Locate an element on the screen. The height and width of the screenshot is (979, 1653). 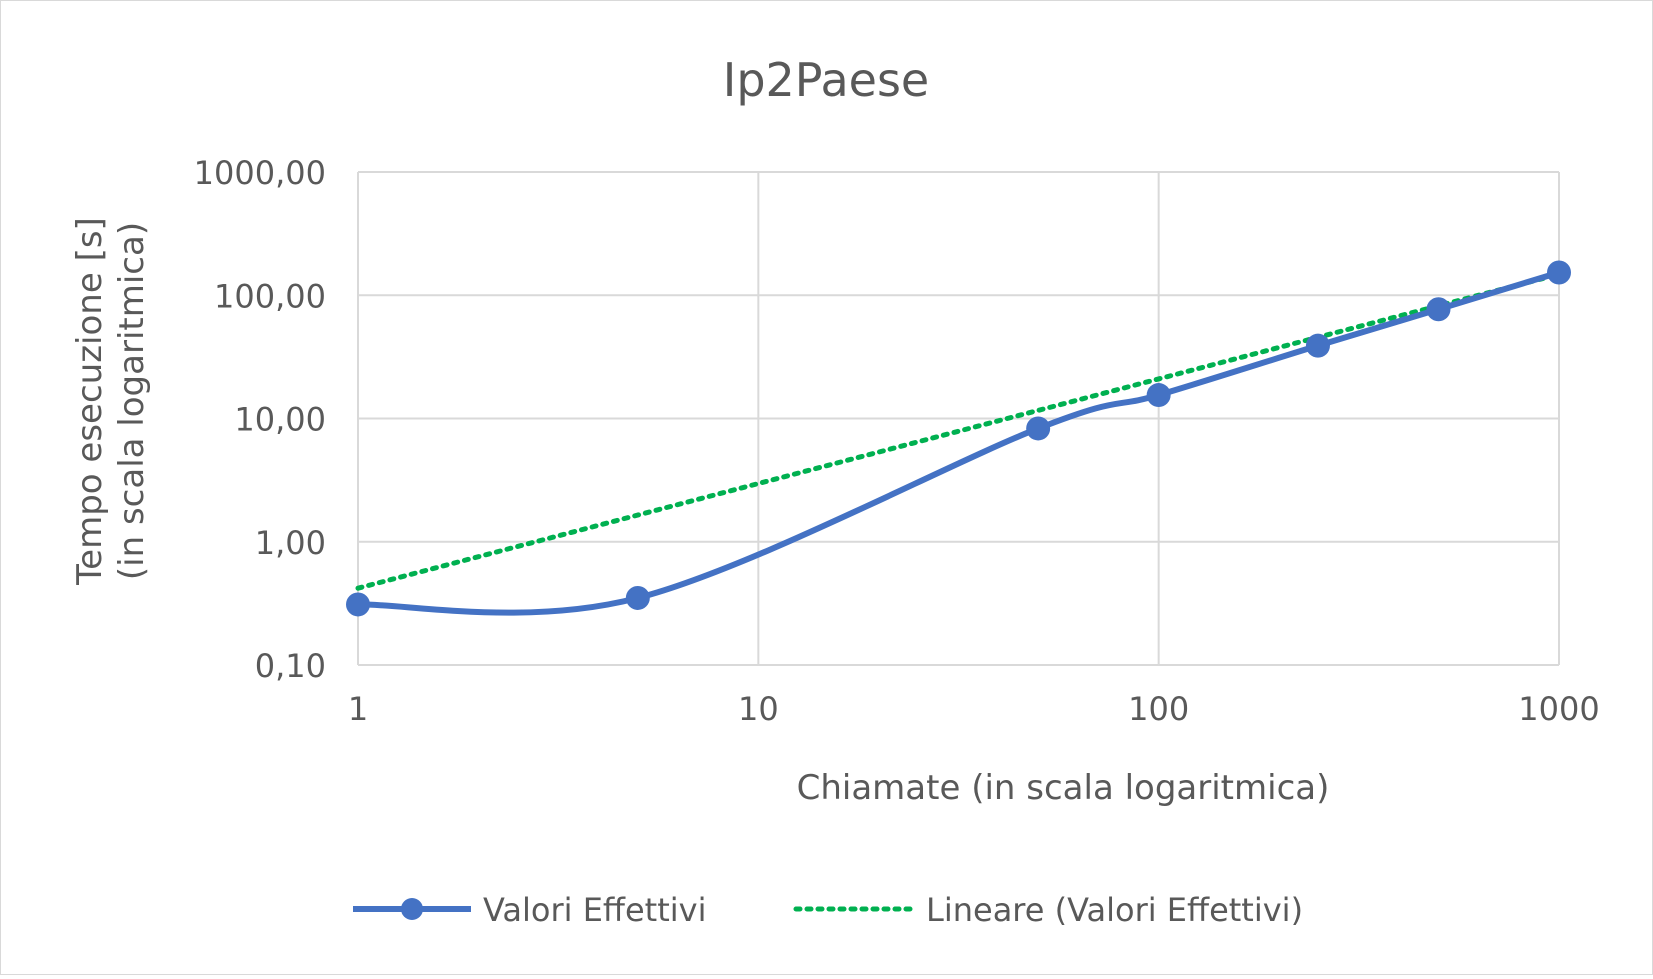
y-tick-label: 0,10 is located at coordinates (290, 666).